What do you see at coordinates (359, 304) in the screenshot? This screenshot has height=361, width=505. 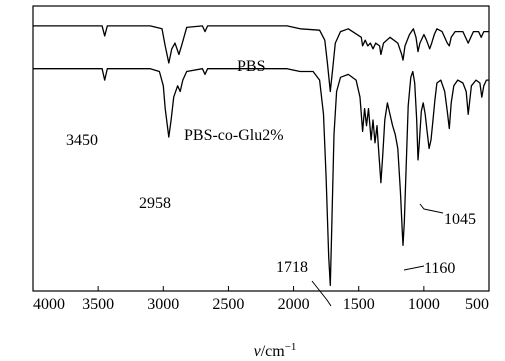 I see `x-tick-label-1500: 1500` at bounding box center [359, 304].